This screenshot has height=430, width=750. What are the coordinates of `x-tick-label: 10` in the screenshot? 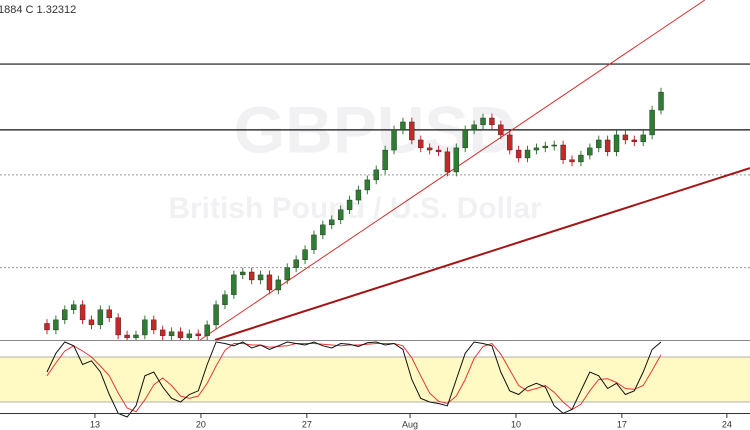 It's located at (516, 424).